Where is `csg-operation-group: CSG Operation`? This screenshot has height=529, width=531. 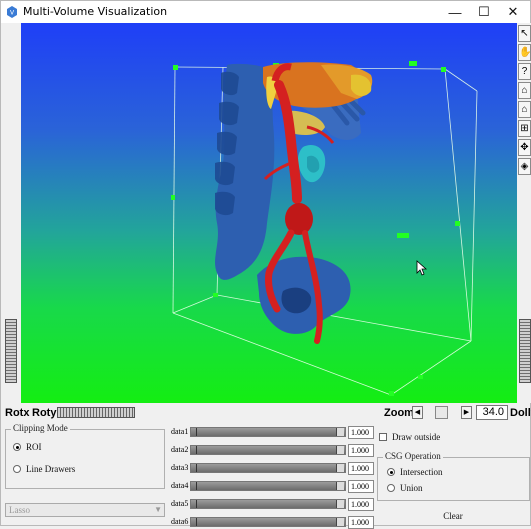
csg-operation-group: CSG Operation is located at coordinates (453, 476).